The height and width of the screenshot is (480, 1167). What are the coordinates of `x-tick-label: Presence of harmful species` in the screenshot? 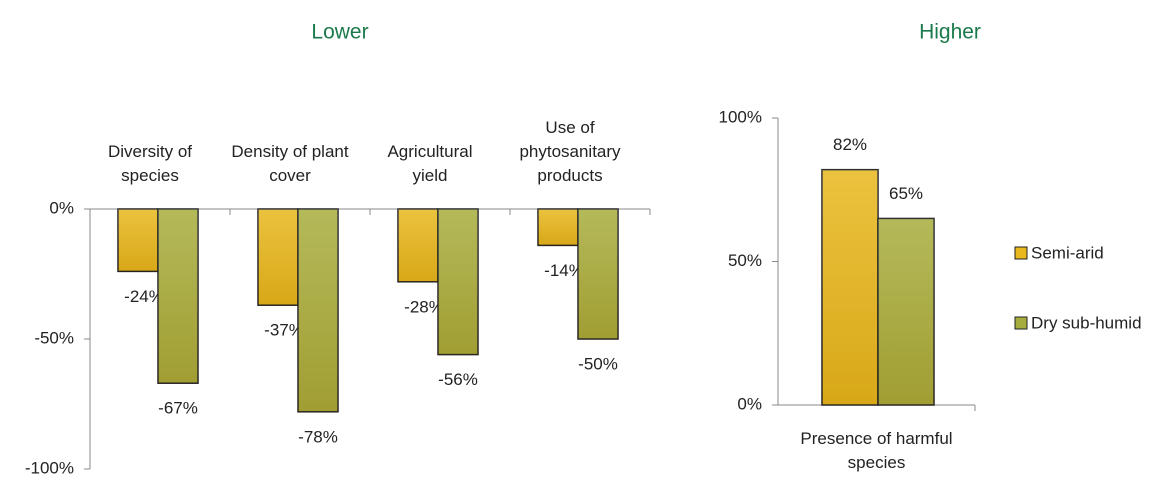 It's located at (876, 450).